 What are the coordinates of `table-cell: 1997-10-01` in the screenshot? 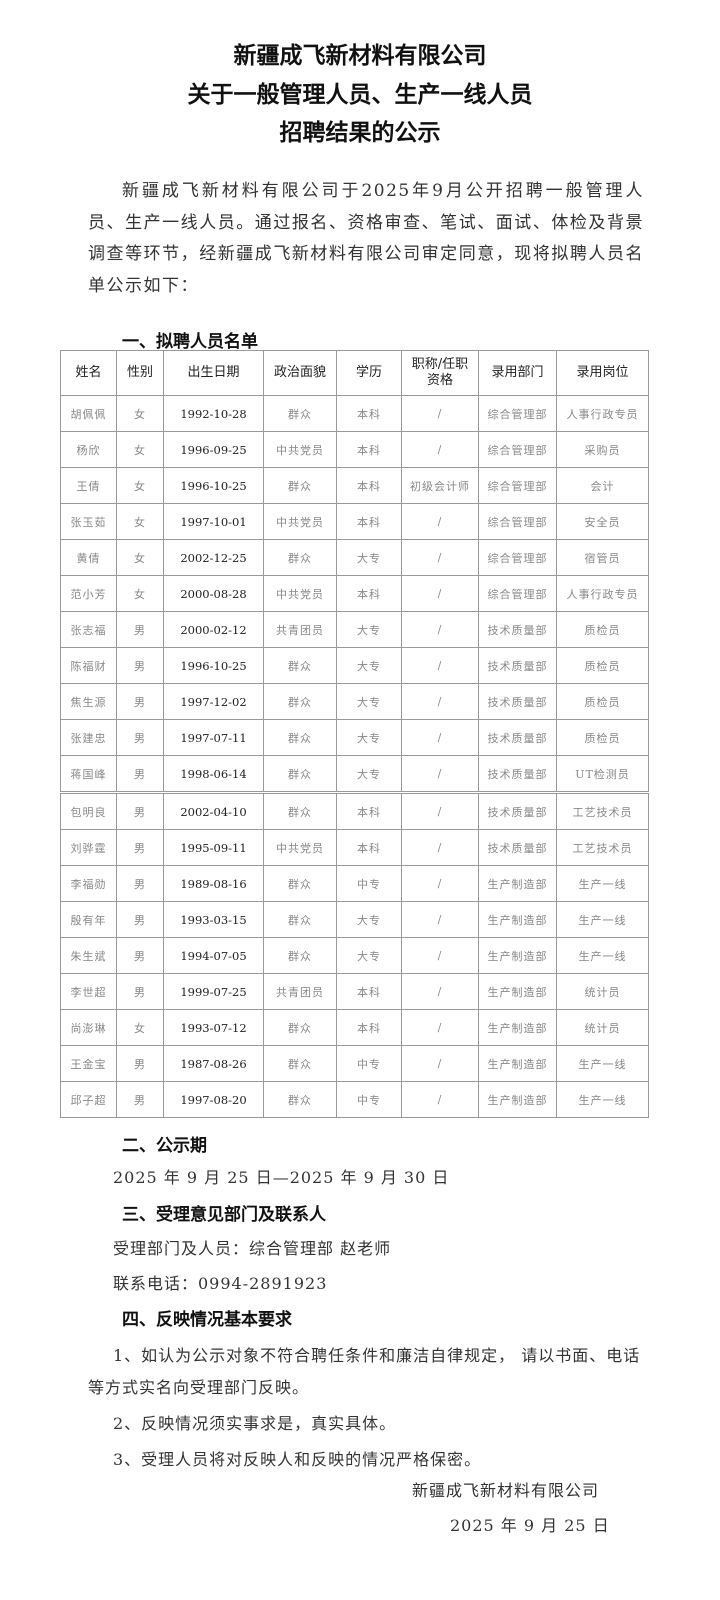 It's located at (213, 521).